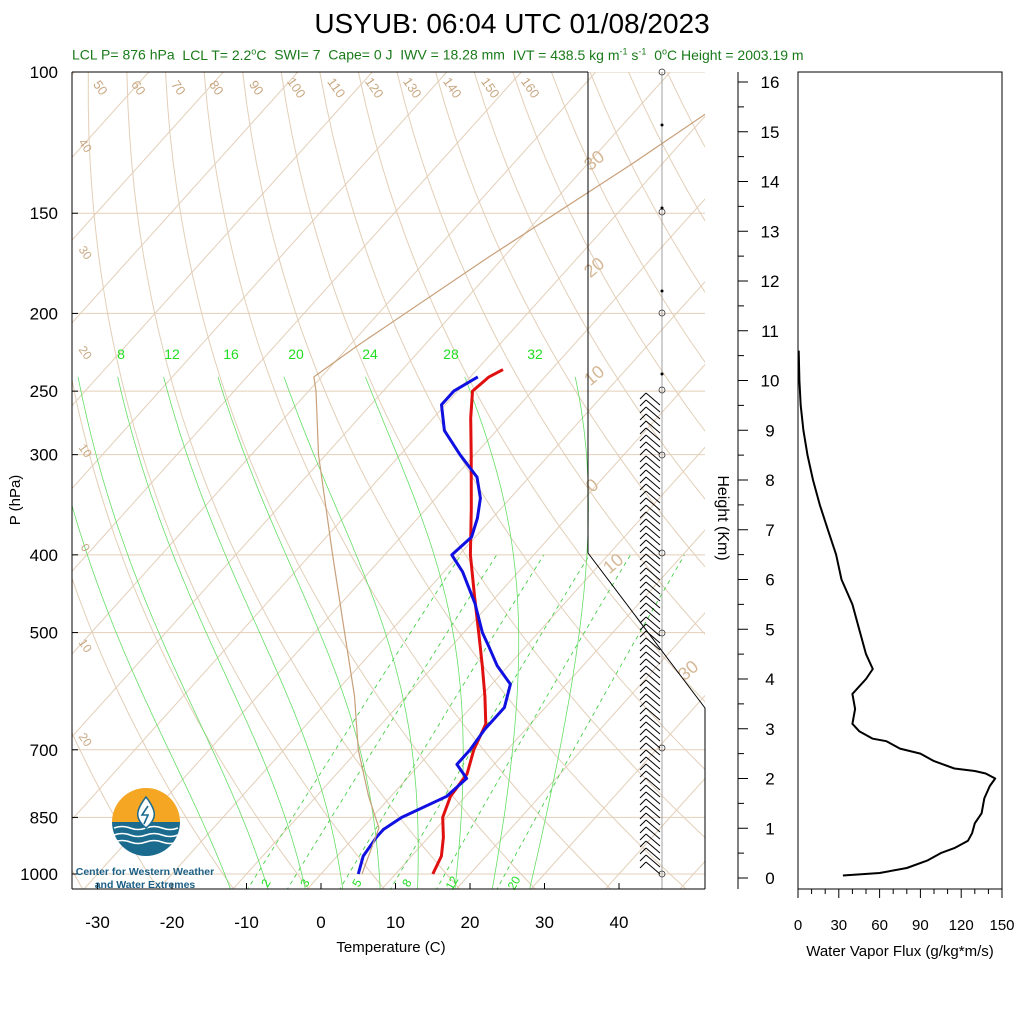  Describe the element at coordinates (146, 842) in the screenshot. I see `logo-wave` at that location.